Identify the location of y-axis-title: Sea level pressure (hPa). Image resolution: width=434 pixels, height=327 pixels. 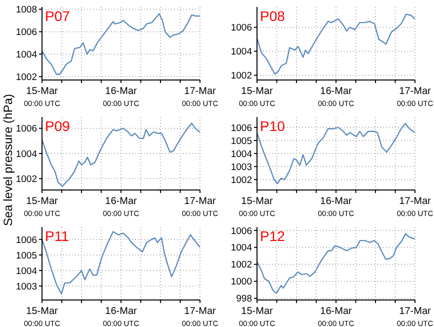
(8, 160).